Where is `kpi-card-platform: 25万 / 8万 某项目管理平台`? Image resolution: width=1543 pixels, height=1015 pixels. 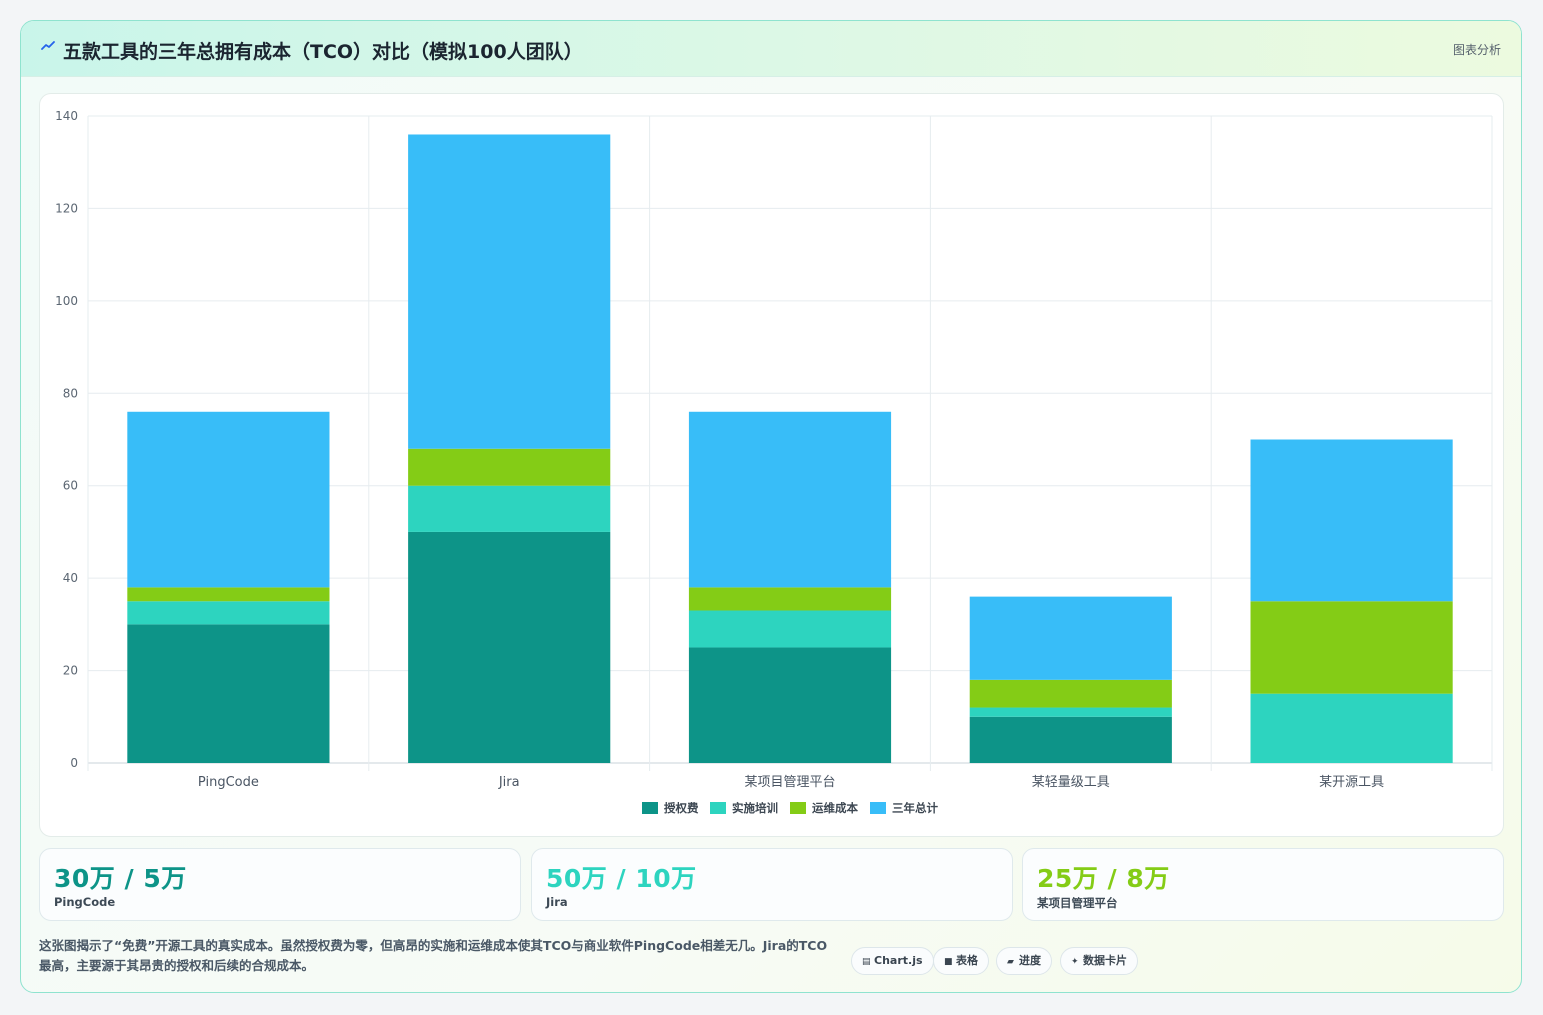
kpi-card-platform: 25万 / 8万 某项目管理平台 is located at coordinates (1263, 884).